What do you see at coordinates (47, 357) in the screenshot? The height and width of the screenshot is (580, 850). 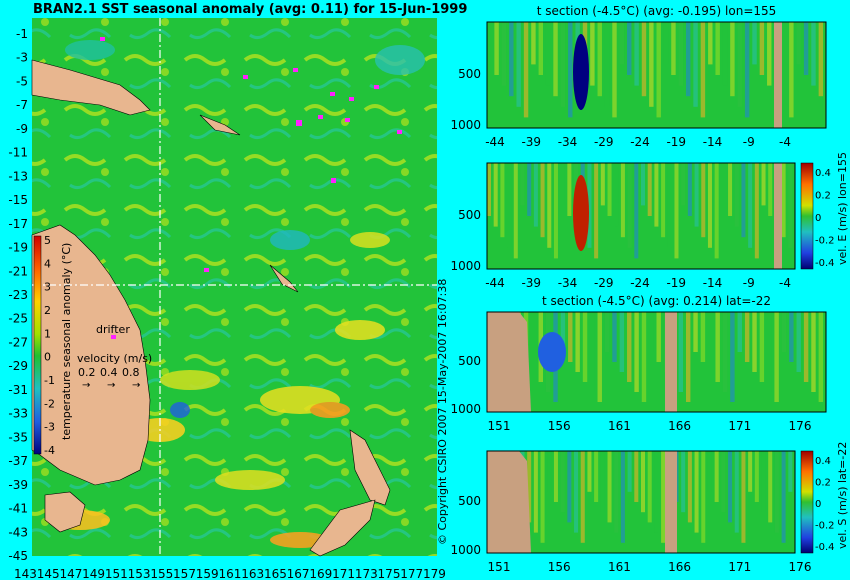 I see `map-colorbar-tick: 0` at bounding box center [47, 357].